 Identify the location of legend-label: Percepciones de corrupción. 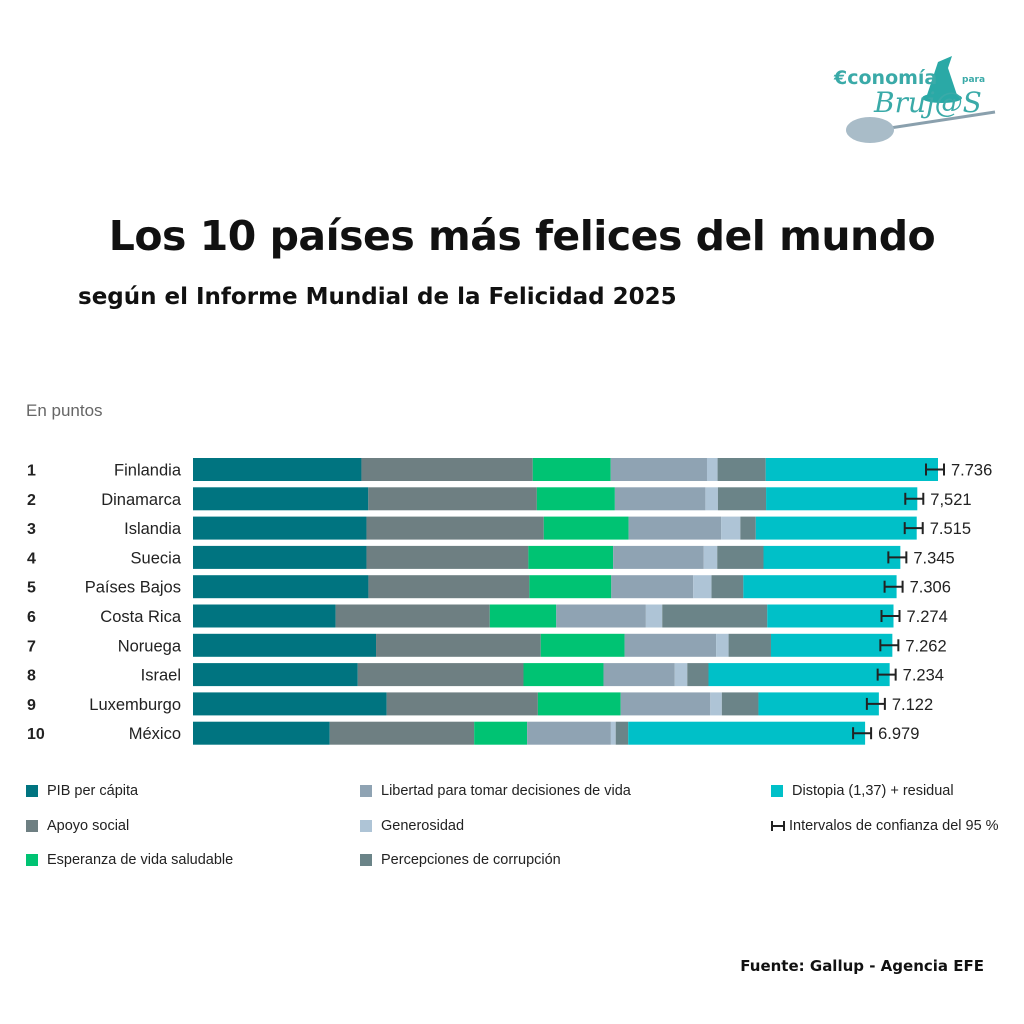
(471, 860).